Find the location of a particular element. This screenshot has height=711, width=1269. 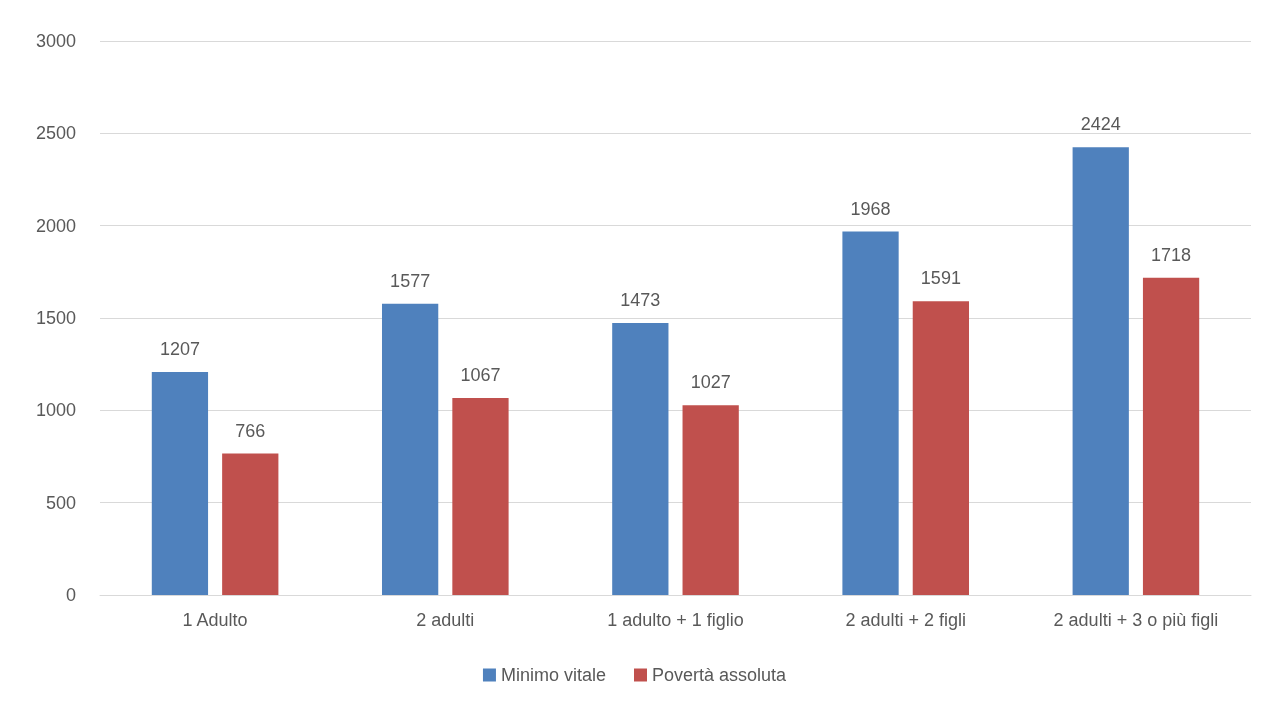

y-tick-label: 3000 is located at coordinates (55, 41).